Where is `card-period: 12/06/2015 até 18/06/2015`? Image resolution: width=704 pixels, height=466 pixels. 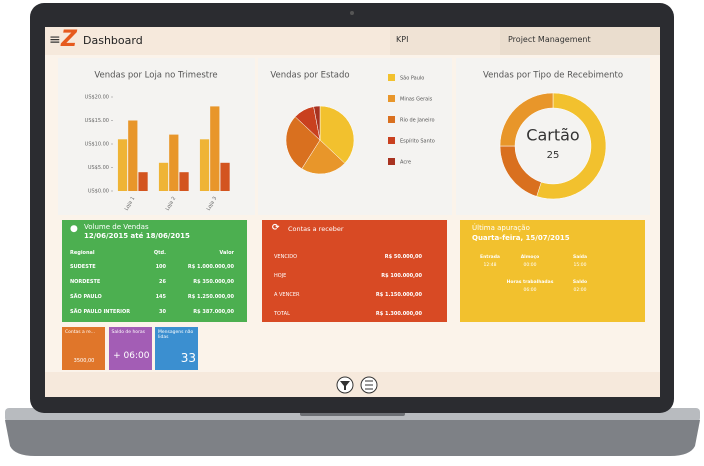
card-period: 12/06/2015 até 18/06/2015 is located at coordinates (137, 236).